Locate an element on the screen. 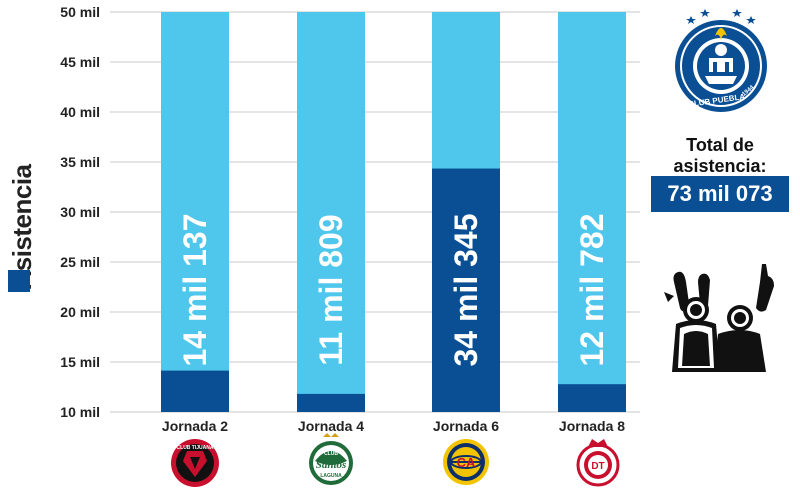 The image size is (800, 494). x-tick-label: Jornada 2 is located at coordinates (195, 426).